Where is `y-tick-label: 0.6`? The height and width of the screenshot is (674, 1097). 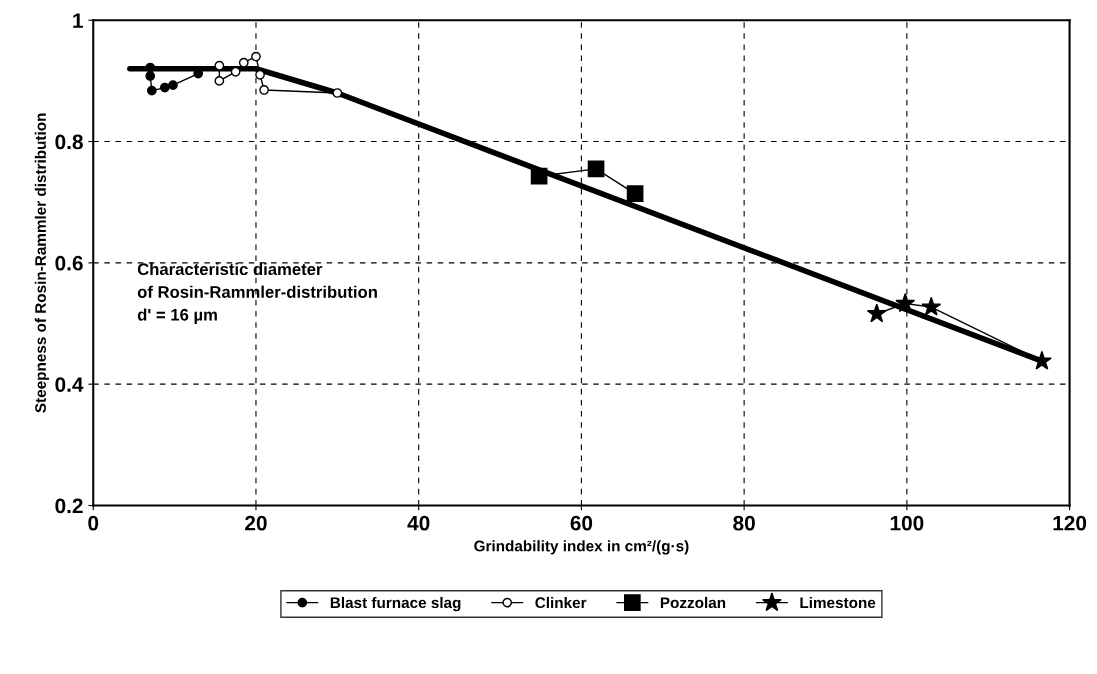 y-tick-label: 0.6 is located at coordinates (69, 263).